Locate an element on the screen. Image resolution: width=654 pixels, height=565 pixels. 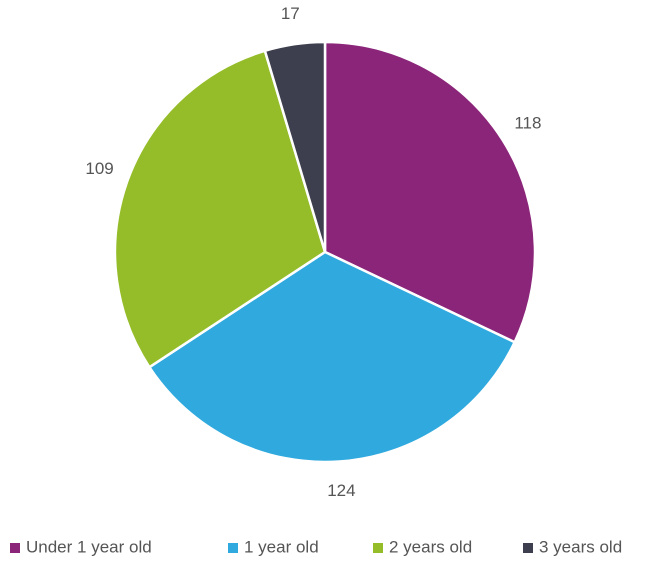
legend-label: Under 1 year old is located at coordinates (89, 546).